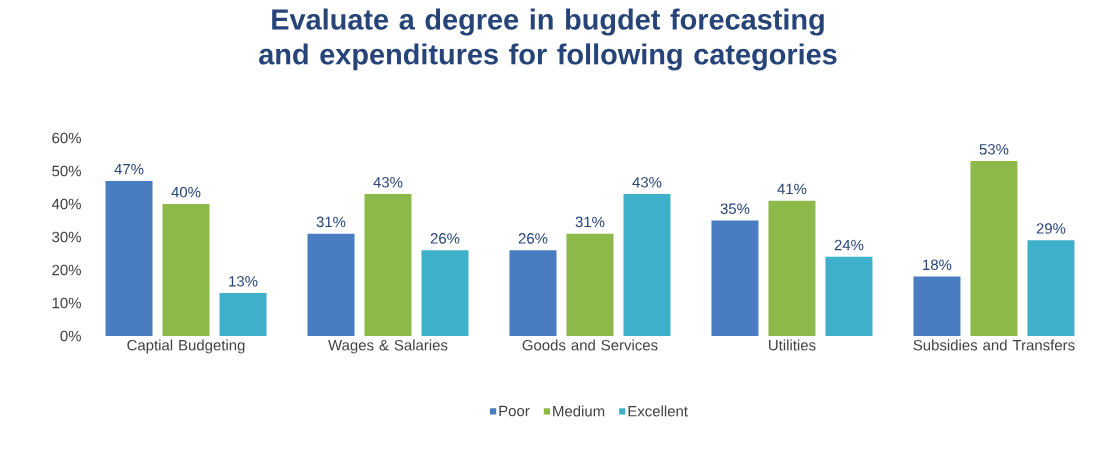  What do you see at coordinates (994, 345) in the screenshot?
I see `x-tick-label: Subsidies and Transfers` at bounding box center [994, 345].